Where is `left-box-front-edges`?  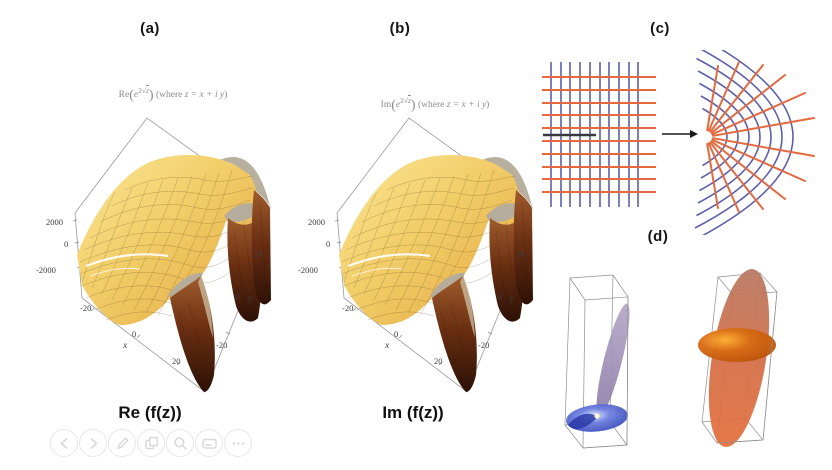 left-box-front-edges is located at coordinates (605, 372).